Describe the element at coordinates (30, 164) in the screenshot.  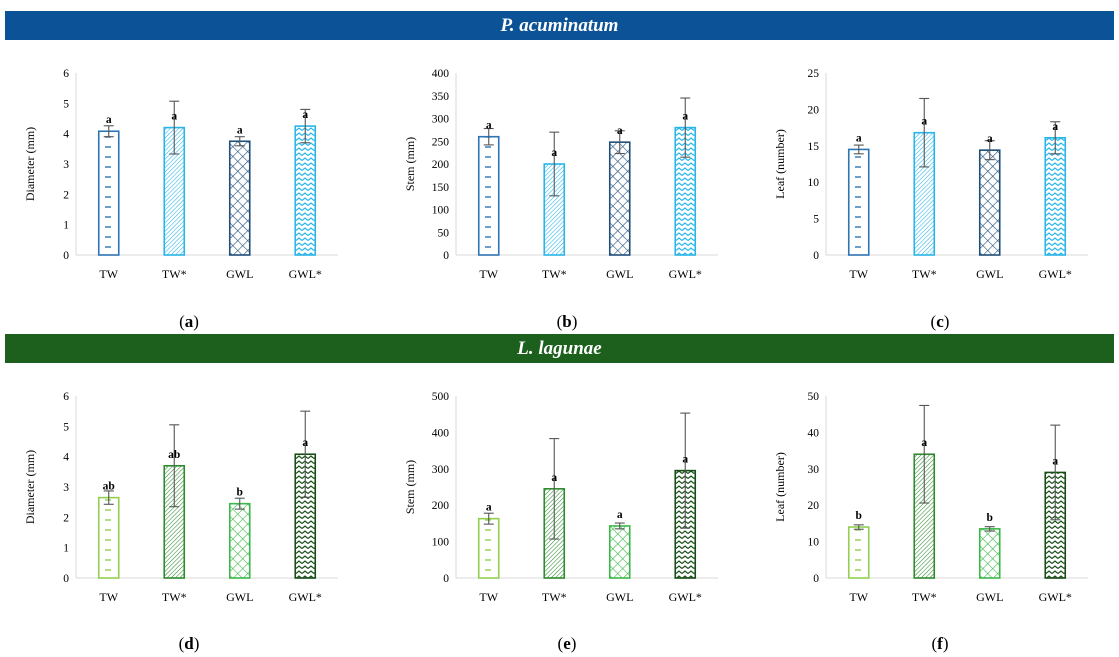
I see `y-axis-label: Diameter (mm)` at that location.